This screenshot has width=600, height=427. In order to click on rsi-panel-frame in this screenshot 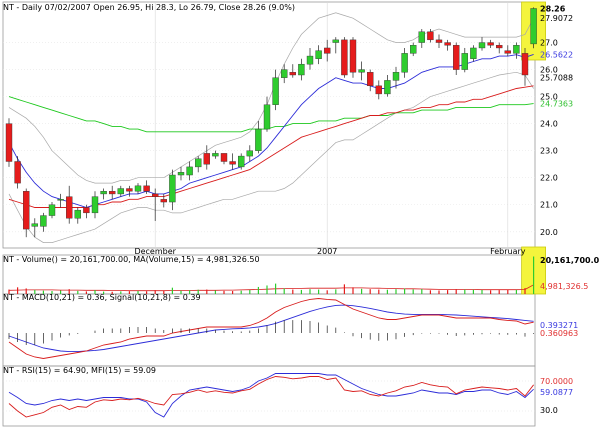, I will do `click(269, 396)`.